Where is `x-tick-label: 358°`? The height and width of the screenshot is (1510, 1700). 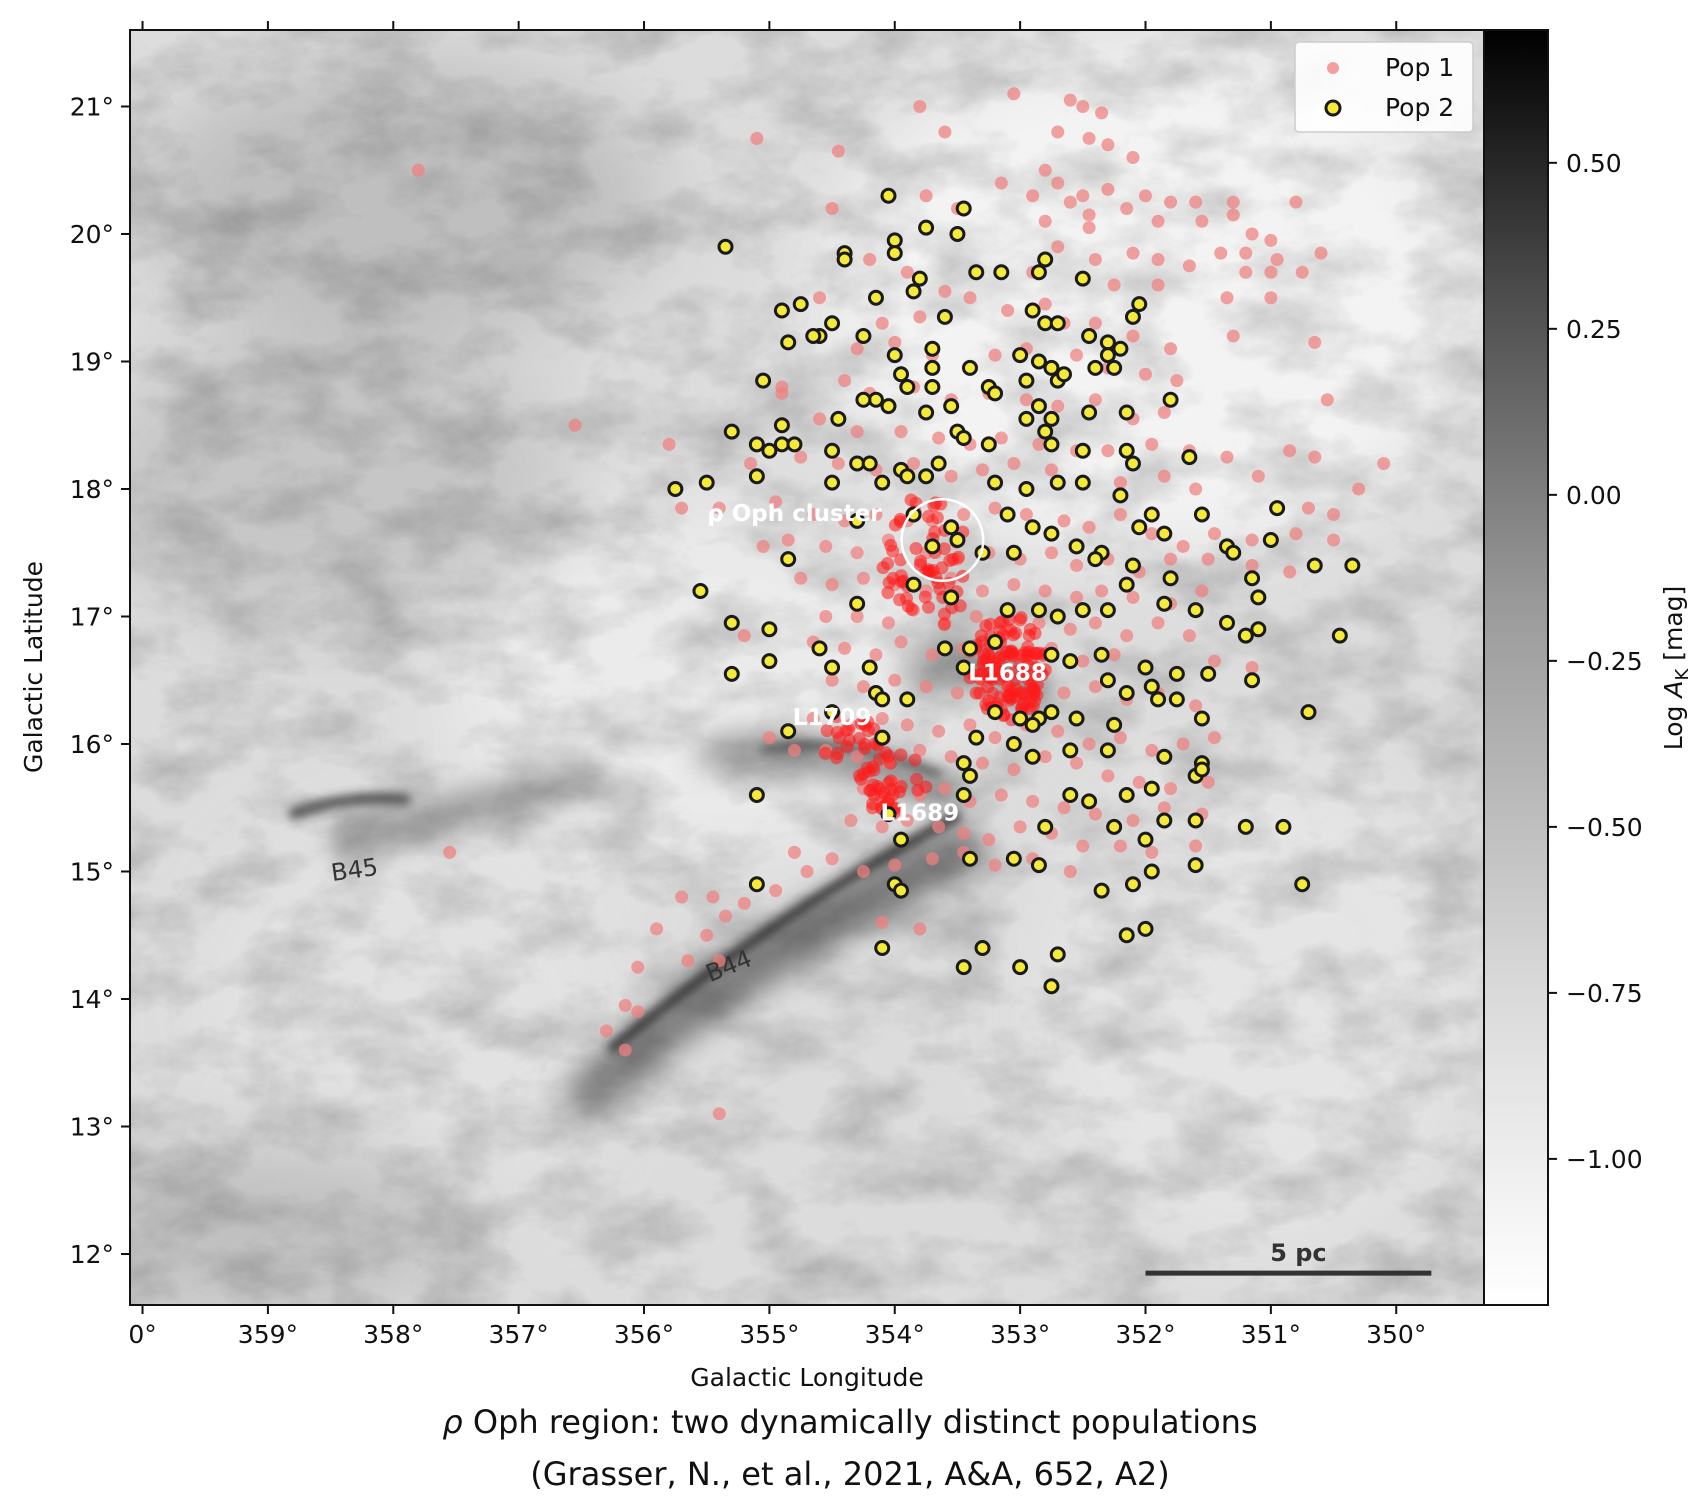
x-tick-label: 358° is located at coordinates (393, 1334).